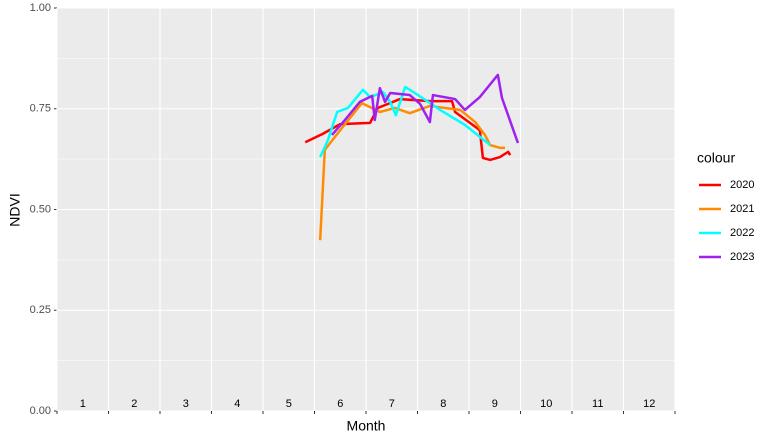 This screenshot has height=442, width=773. I want to click on month-label: 7, so click(392, 404).